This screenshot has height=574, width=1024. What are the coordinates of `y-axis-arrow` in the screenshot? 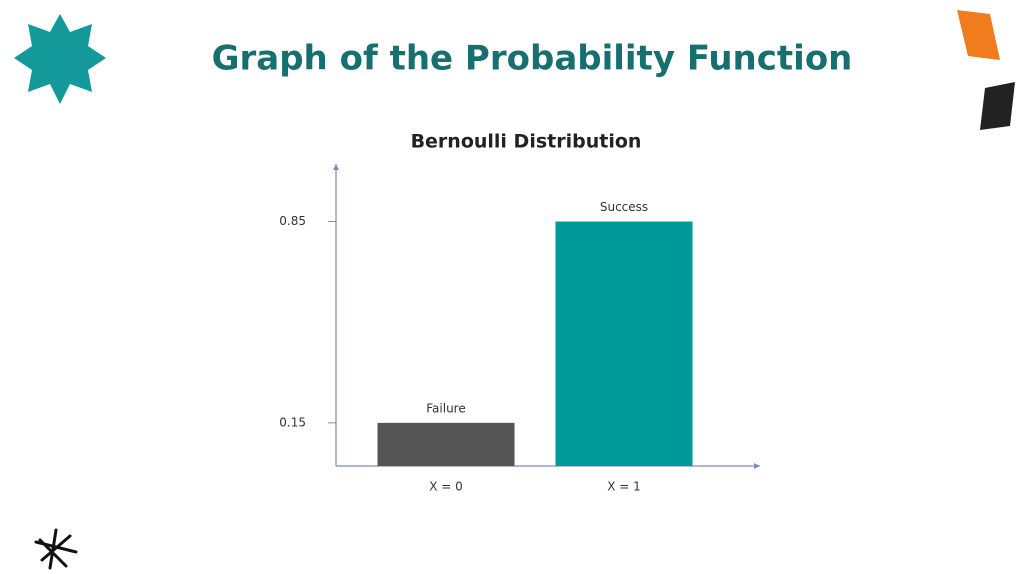 It's located at (336, 167).